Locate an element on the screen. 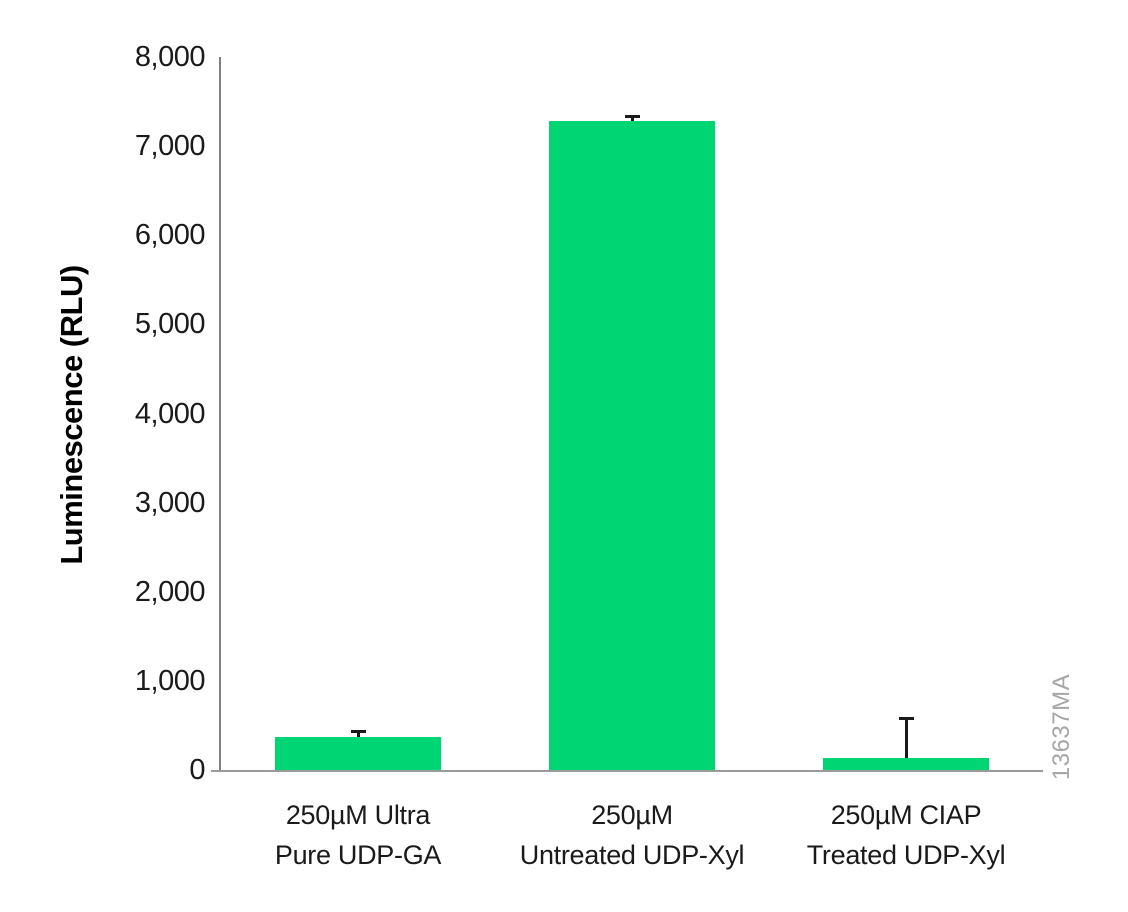 The width and height of the screenshot is (1128, 912). y-tick-label: 4,000 is located at coordinates (170, 413).